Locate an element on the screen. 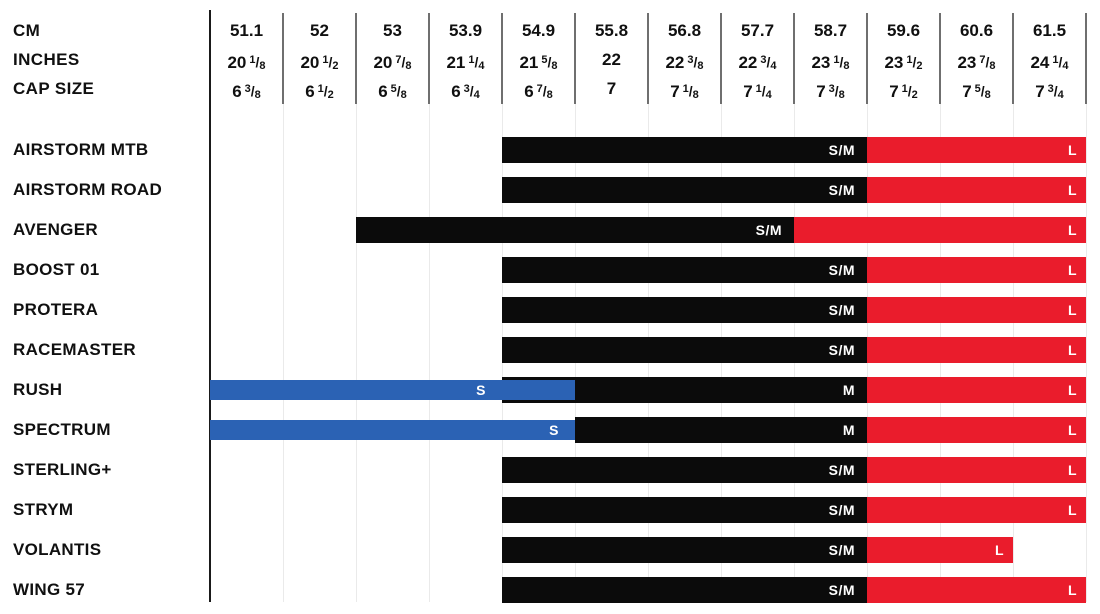 The width and height of the screenshot is (1100, 614). model-label: STERLING+ is located at coordinates (62, 469).